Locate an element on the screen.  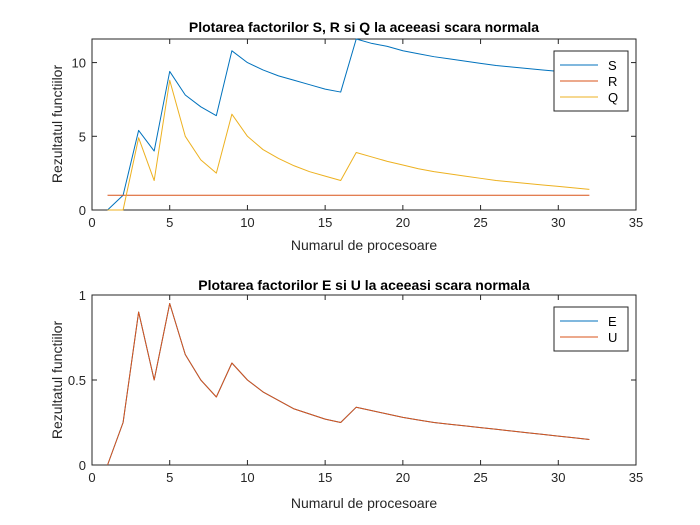
y-tick-label: 0.5 is located at coordinates (77, 380).